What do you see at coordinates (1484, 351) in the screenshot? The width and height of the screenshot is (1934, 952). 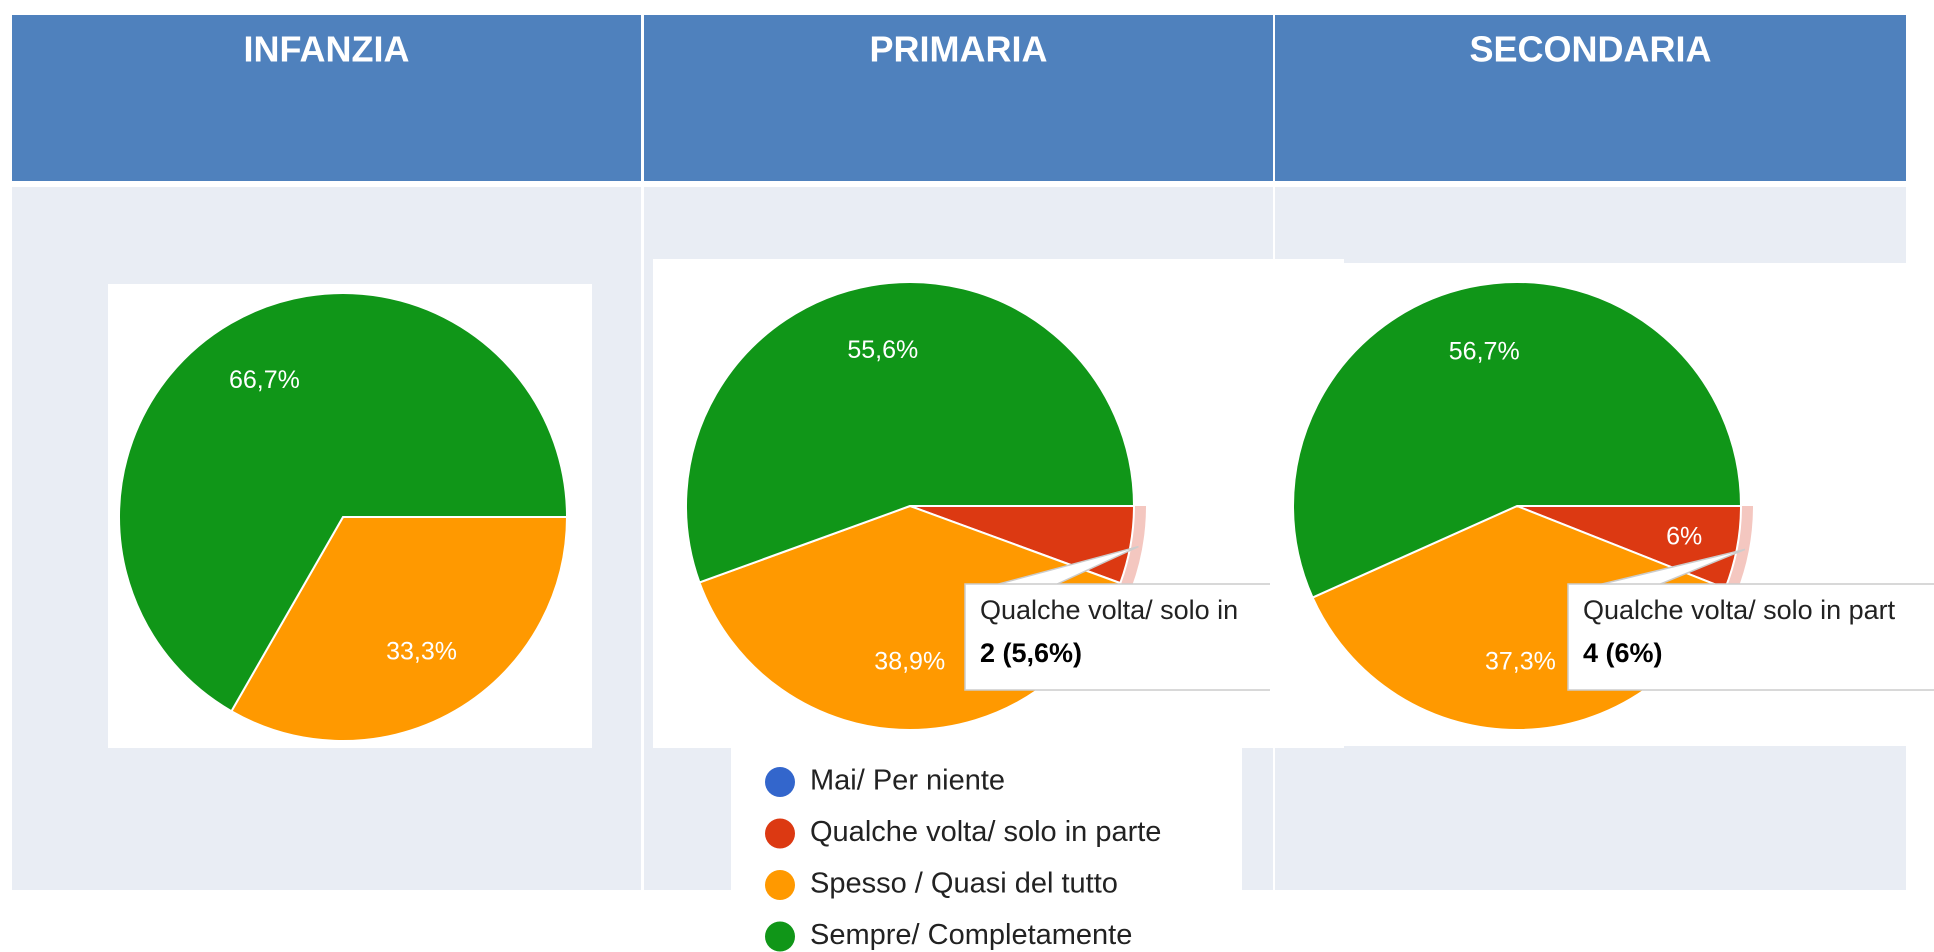 I see `slice-label: 56,7%` at bounding box center [1484, 351].